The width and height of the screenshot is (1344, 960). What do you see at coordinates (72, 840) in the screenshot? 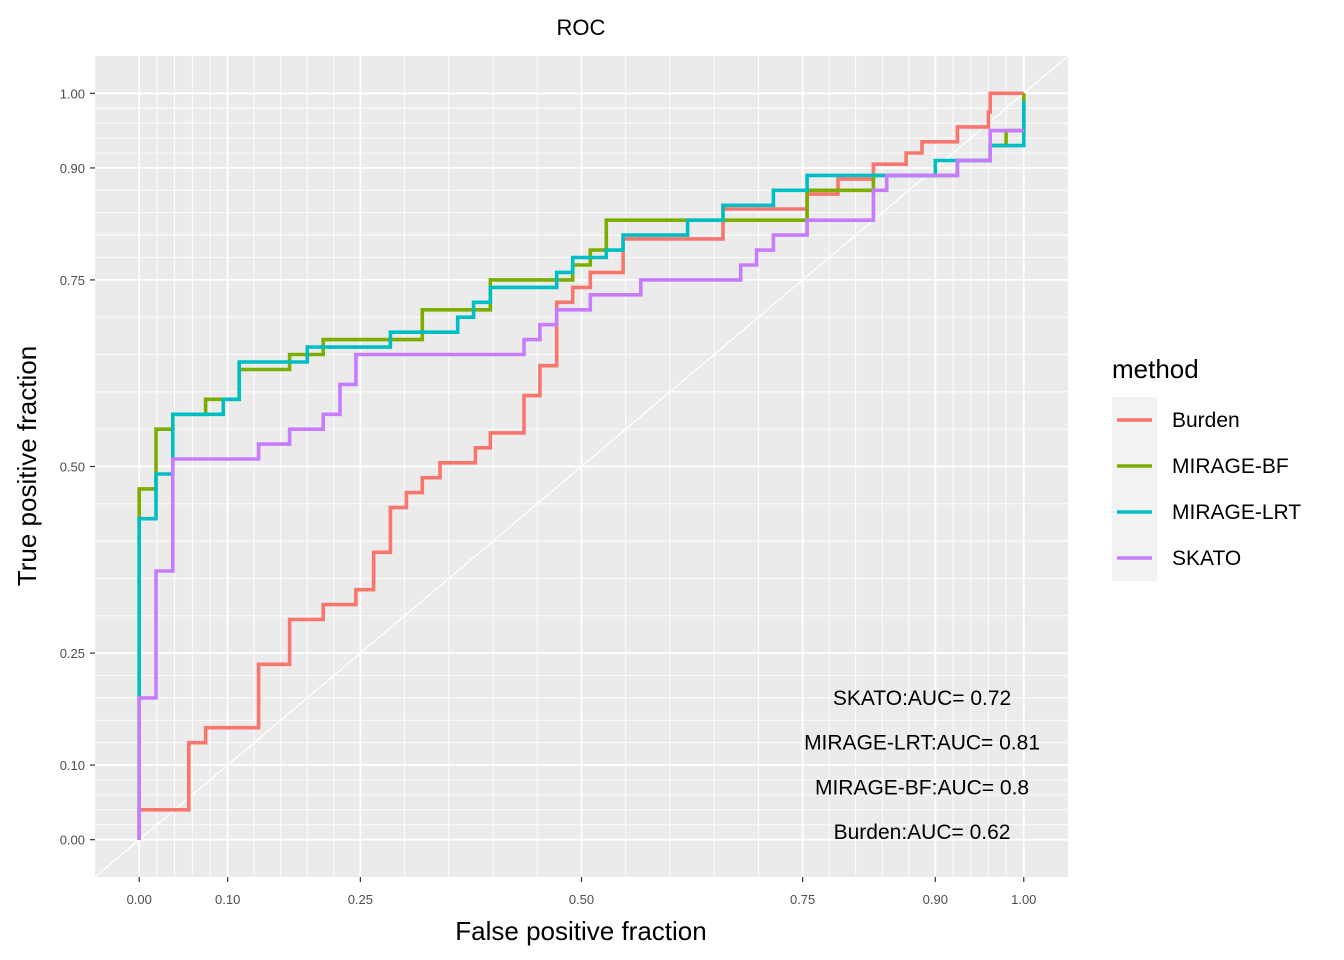
I see `y-tick-label: 0.00` at bounding box center [72, 840].